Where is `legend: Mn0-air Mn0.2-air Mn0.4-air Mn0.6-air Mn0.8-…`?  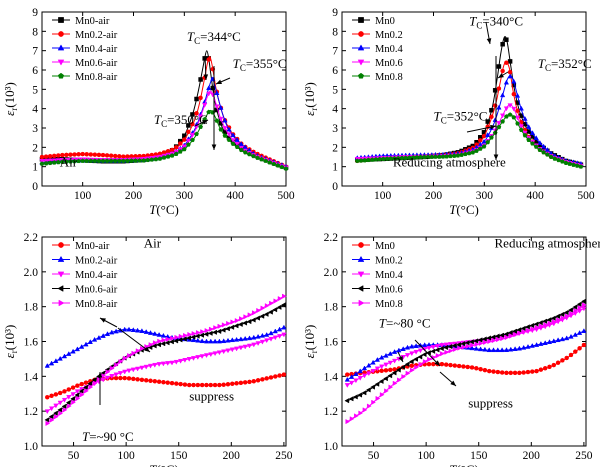 legend: Mn0-air Mn0.2-air Mn0.4-air Mn0.6-air Mn0.8-… is located at coordinates (85, 275).